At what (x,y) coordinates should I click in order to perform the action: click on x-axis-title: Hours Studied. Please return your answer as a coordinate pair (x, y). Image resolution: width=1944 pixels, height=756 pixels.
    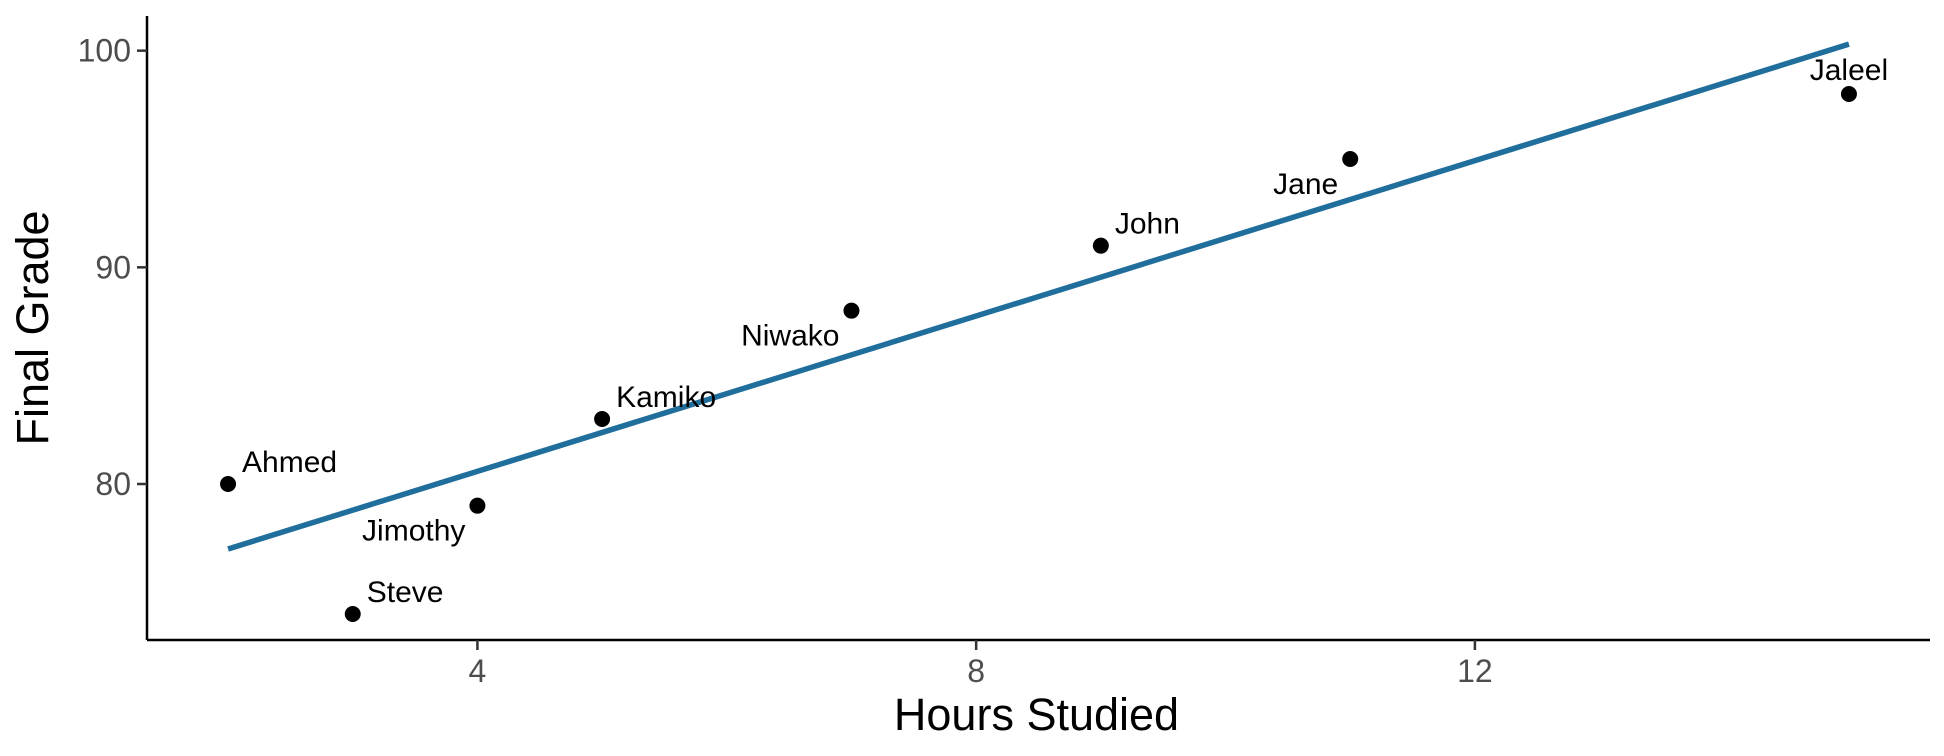
    Looking at the image, I should click on (1036, 714).